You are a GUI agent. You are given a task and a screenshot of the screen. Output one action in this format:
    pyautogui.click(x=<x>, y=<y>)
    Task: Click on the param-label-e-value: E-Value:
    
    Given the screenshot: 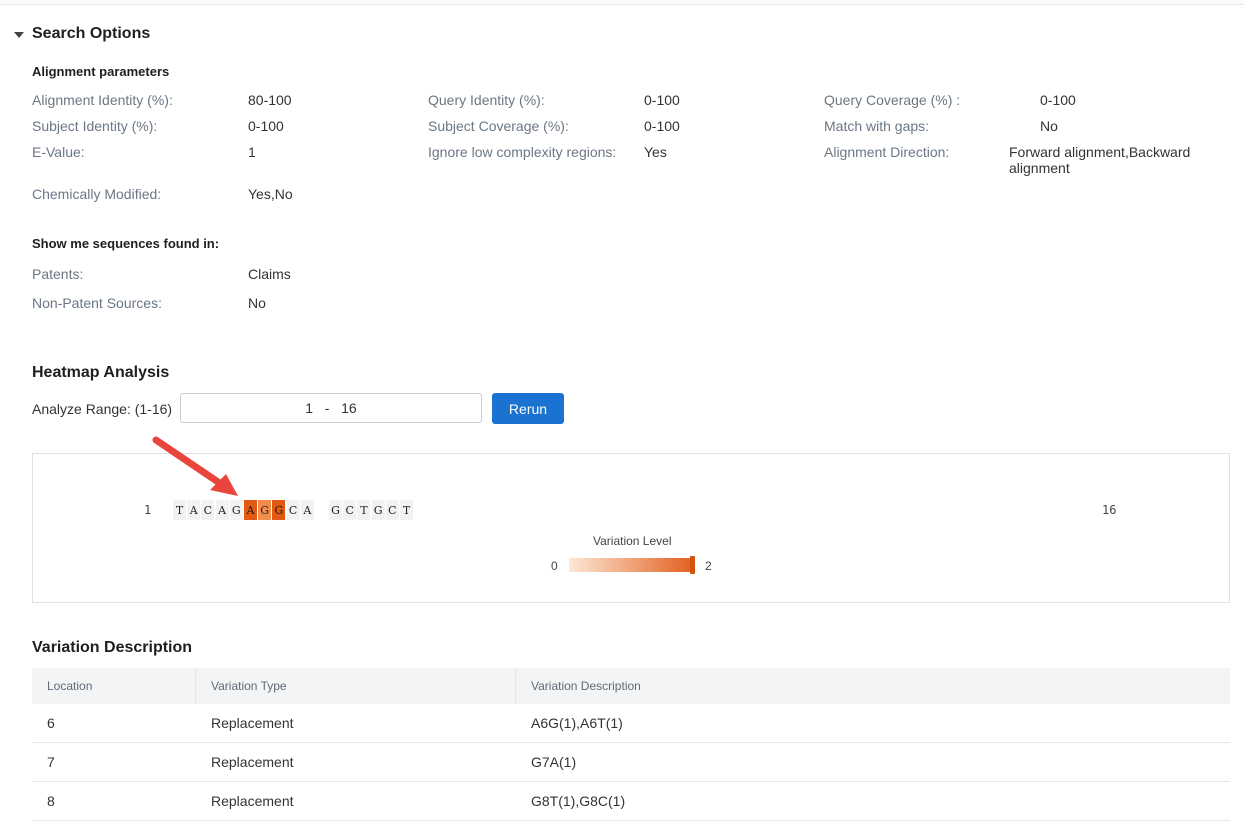 What is the action you would take?
    pyautogui.click(x=58, y=152)
    